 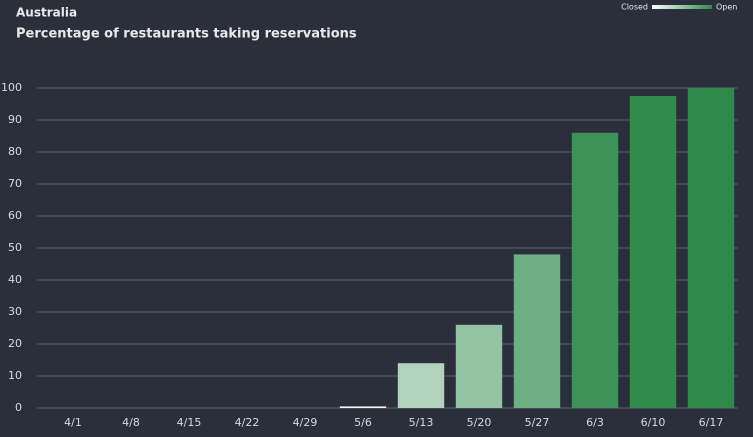 I want to click on y-tick-label: 40, so click(x=15, y=279).